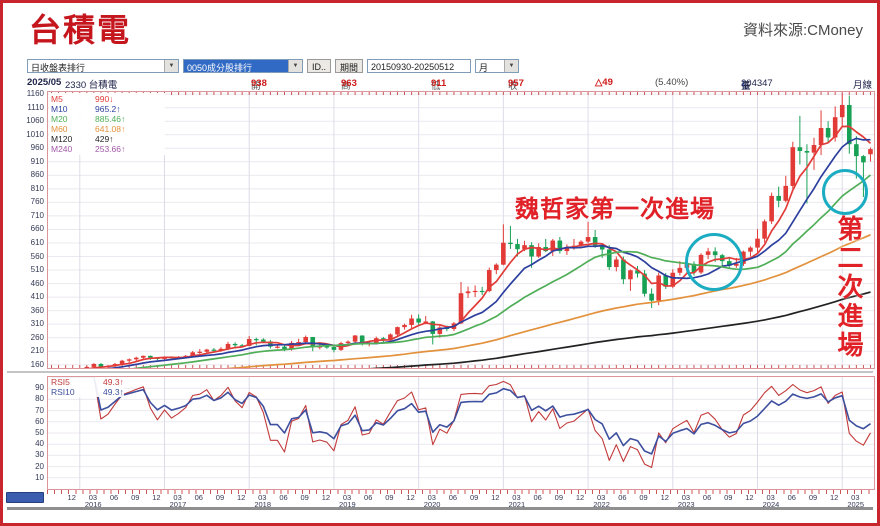 Image resolution: width=880 pixels, height=526 pixels. I want to click on ranking-select: 日收盤表排行 ▼, so click(103, 66).